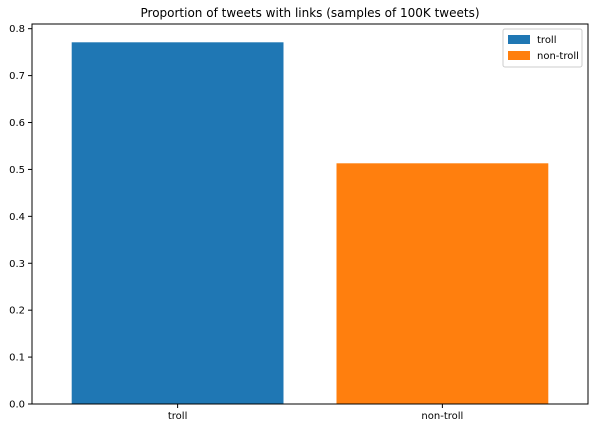  Describe the element at coordinates (17, 405) in the screenshot. I see `y-tick-label-0: 0.0` at that location.